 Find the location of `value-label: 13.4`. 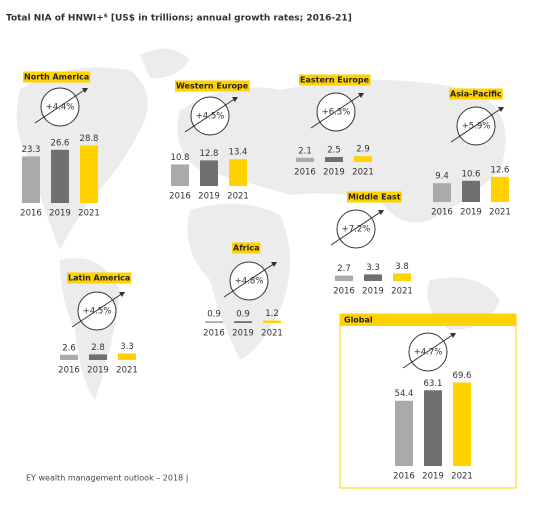

value-label: 13.4 is located at coordinates (238, 153).